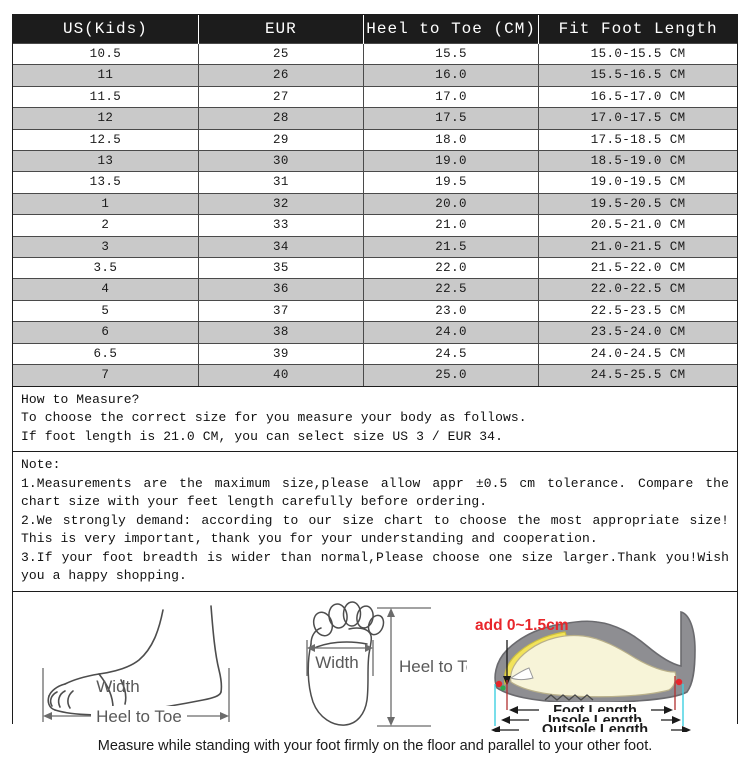 Image resolution: width=750 pixels, height=760 pixels. I want to click on arrow-down-icon, so click(391, 721).